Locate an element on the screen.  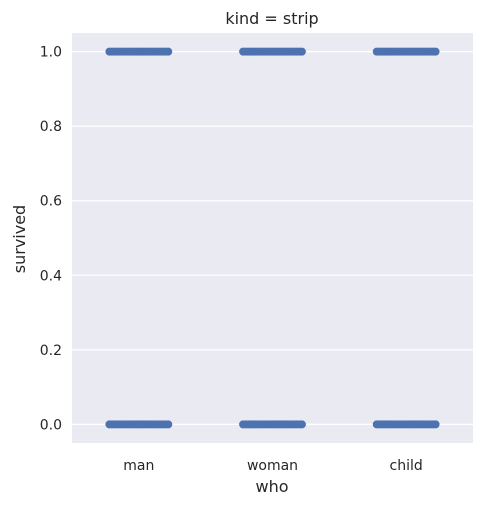
y-axis-label: survived is located at coordinates (19, 239).